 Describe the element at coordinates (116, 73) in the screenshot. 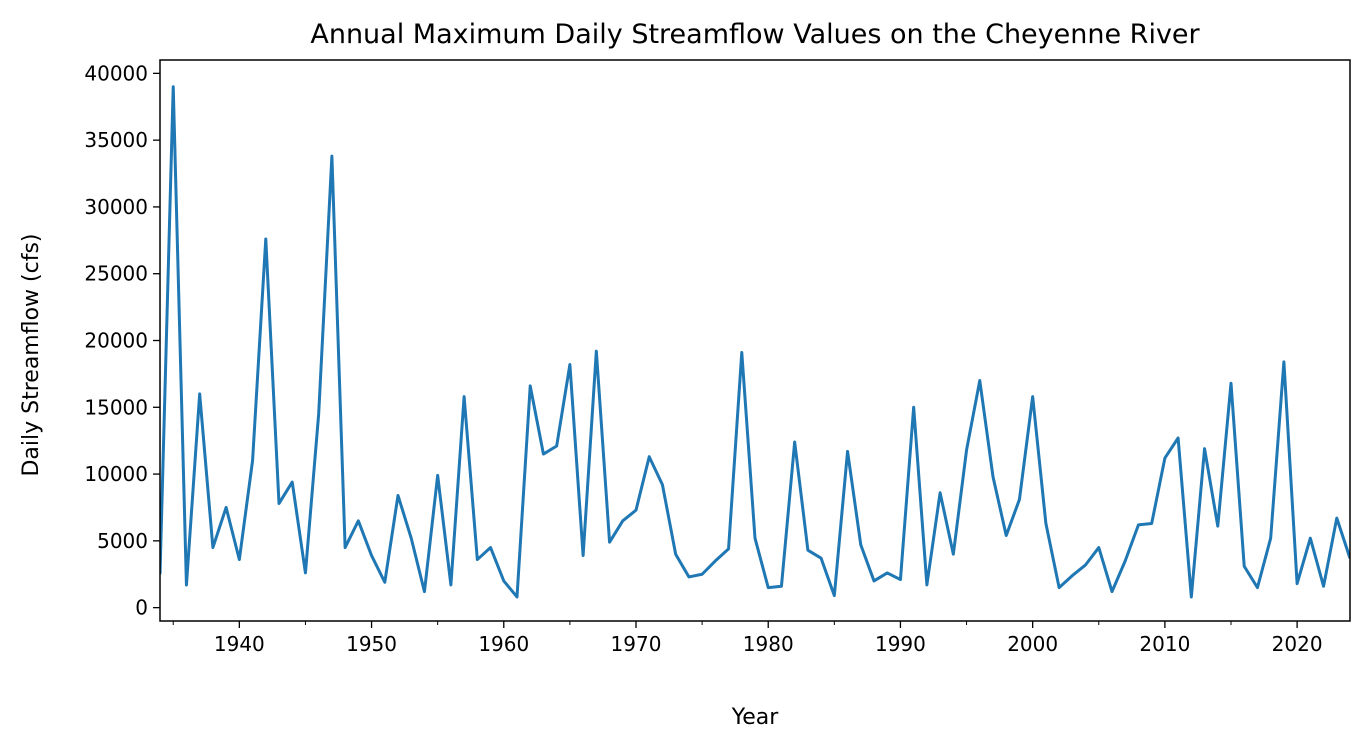

I see `y-tick-label: 40000` at that location.